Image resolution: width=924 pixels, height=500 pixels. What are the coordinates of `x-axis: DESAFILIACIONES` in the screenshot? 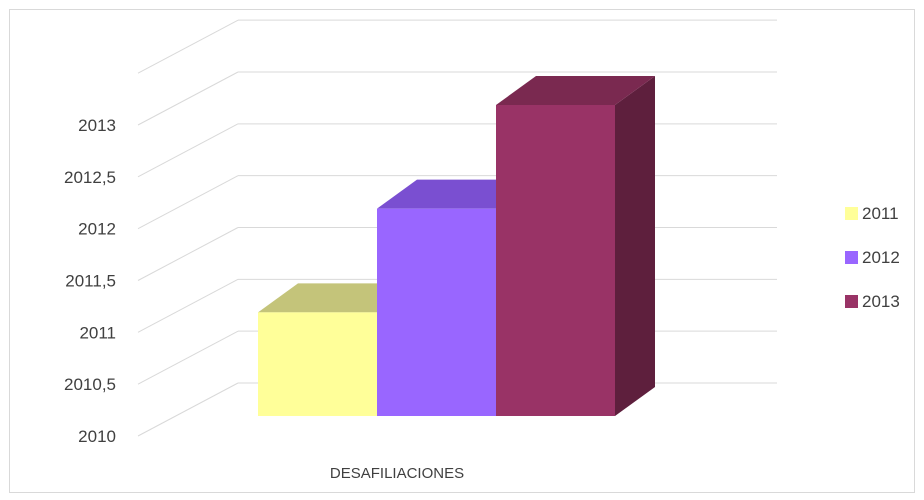 It's located at (397, 473).